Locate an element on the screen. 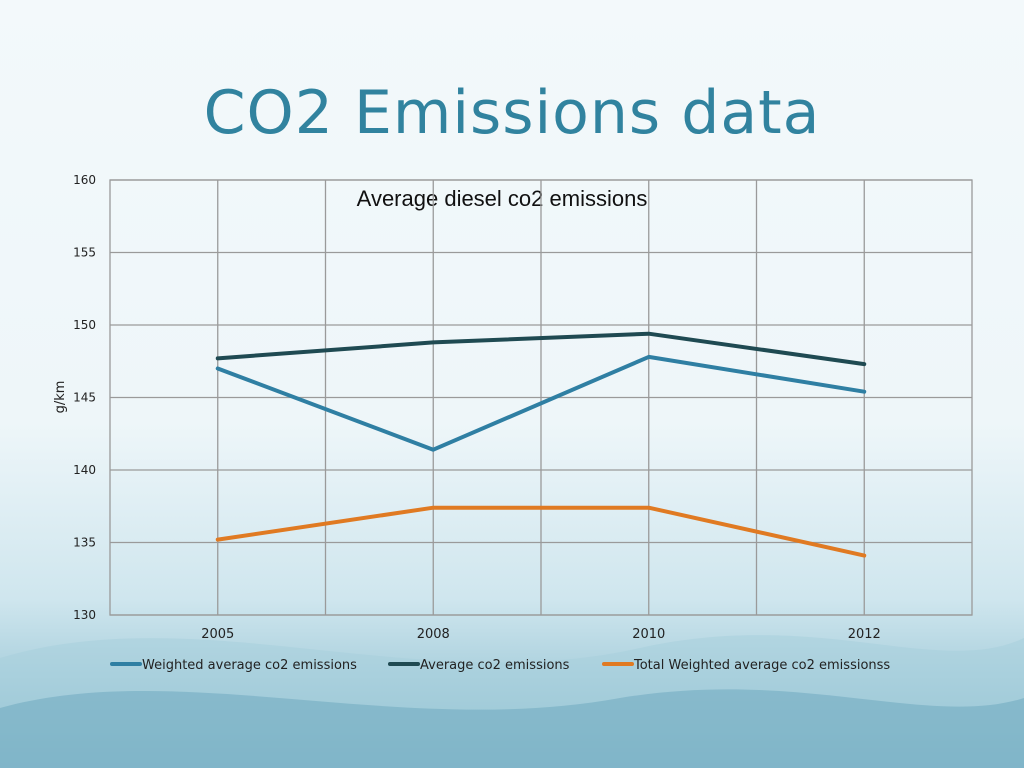 Image resolution: width=1024 pixels, height=768 pixels. slide-title: CO2 Emissions data is located at coordinates (512, 113).